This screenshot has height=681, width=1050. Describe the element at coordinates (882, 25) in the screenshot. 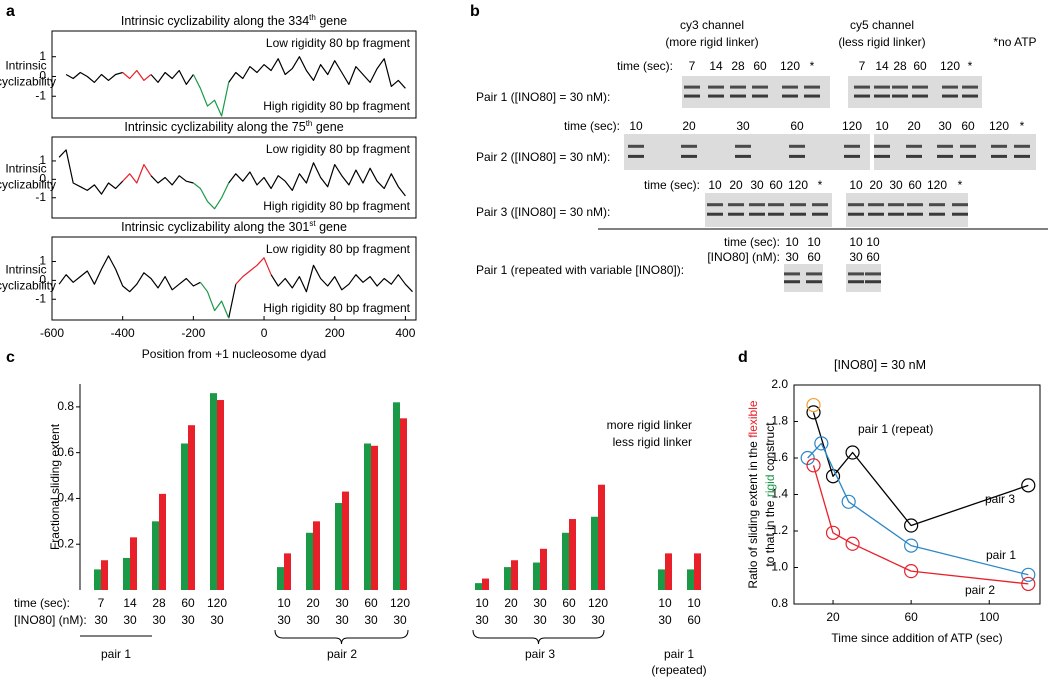

I see `channel-title: cy5 channel` at that location.